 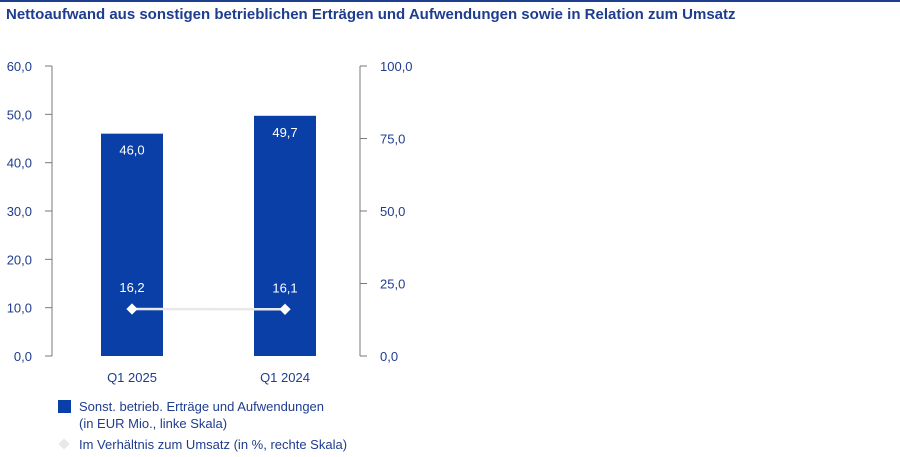 What do you see at coordinates (64, 444) in the screenshot?
I see `legend-line-swatch` at bounding box center [64, 444].